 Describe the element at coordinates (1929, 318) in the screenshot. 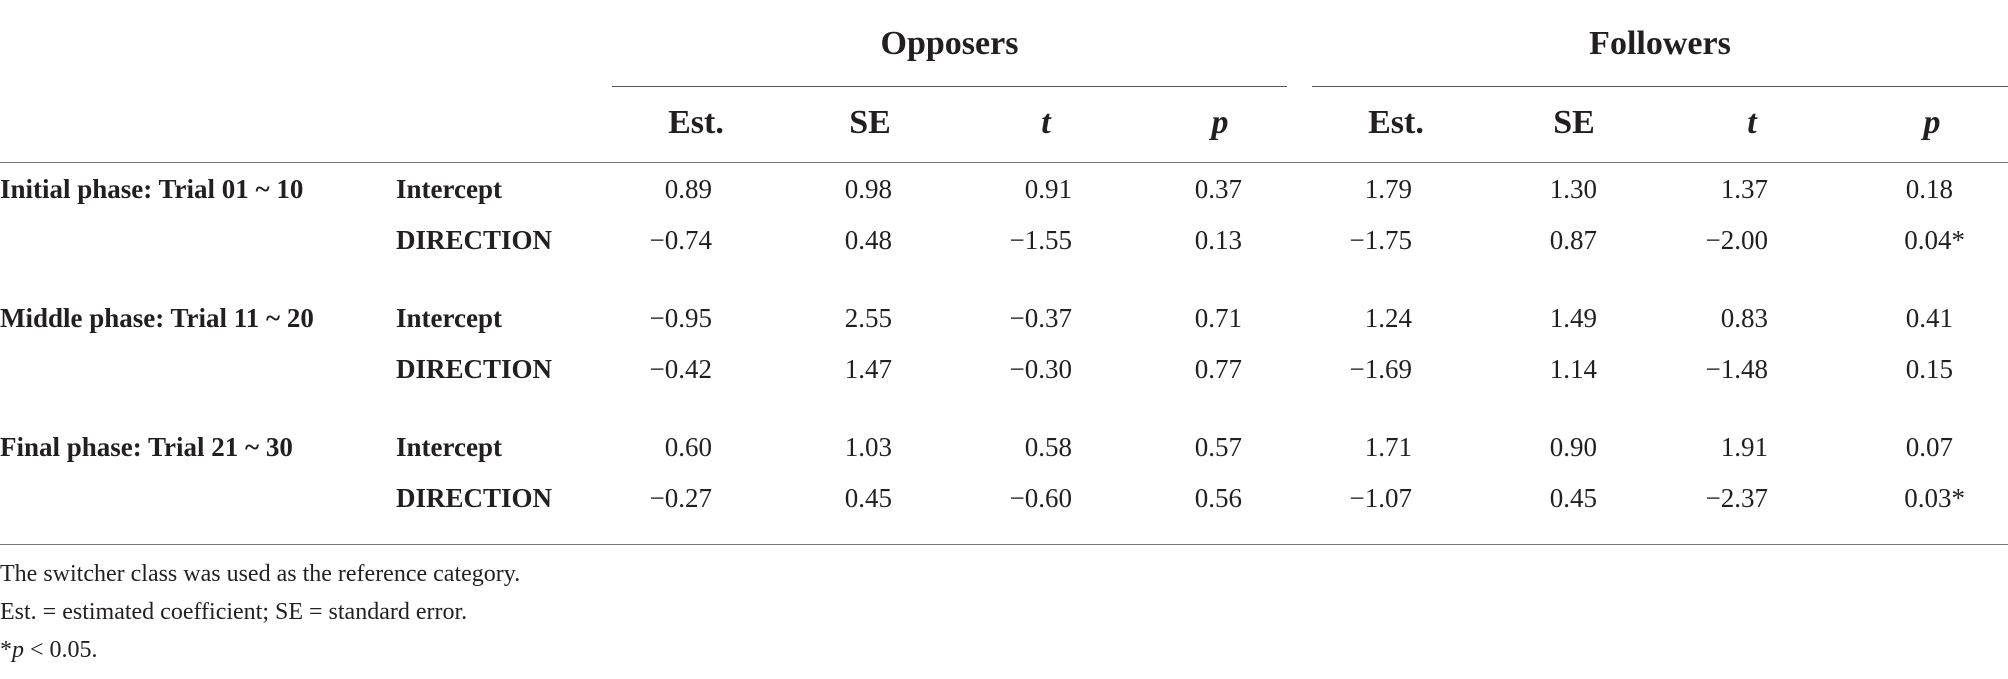

I see `table-cell-value: 0.41` at that location.